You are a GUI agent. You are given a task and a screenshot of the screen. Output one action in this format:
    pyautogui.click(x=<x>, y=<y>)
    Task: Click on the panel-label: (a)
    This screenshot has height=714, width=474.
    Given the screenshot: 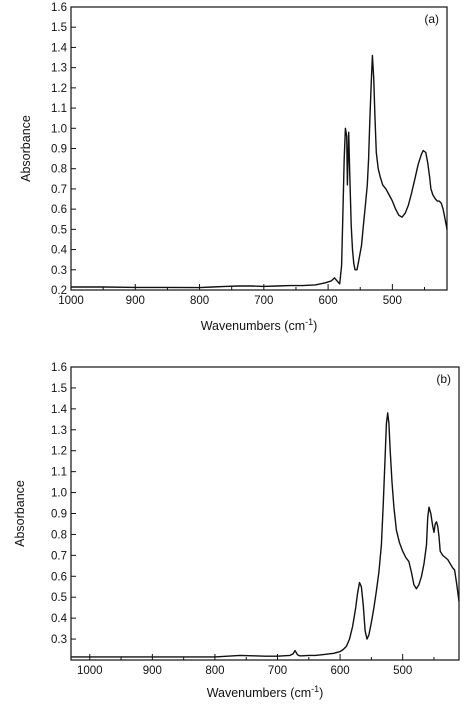 What is the action you would take?
    pyautogui.click(x=431, y=19)
    